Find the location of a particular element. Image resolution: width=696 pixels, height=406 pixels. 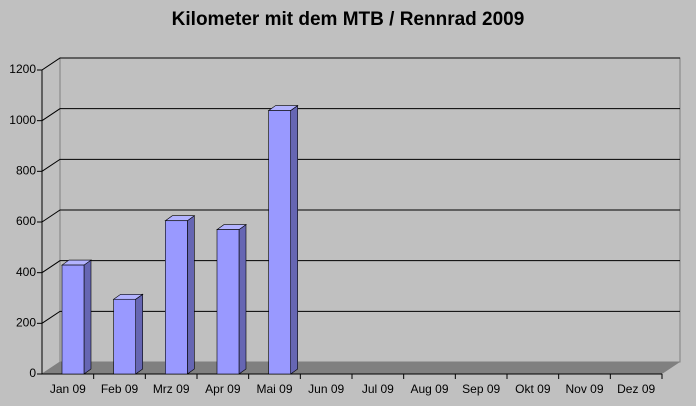

y-tick-label: 400 is located at coordinates (26, 272).